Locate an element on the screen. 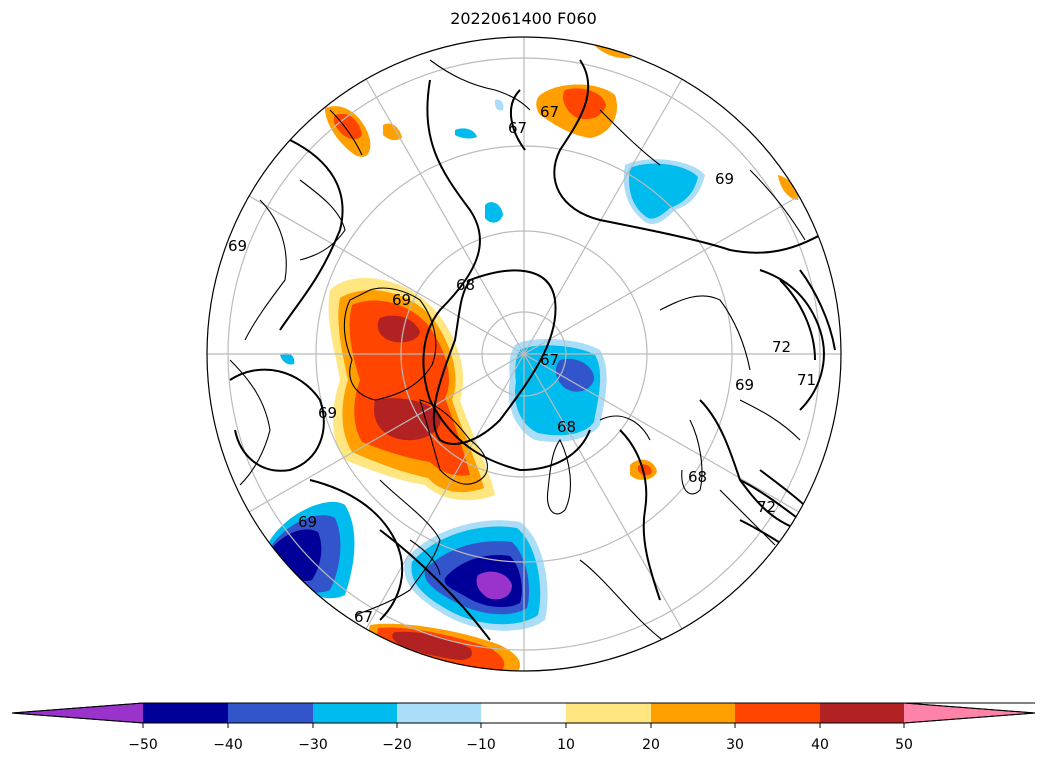  coast-alaska-north is located at coordinates (558, 476).